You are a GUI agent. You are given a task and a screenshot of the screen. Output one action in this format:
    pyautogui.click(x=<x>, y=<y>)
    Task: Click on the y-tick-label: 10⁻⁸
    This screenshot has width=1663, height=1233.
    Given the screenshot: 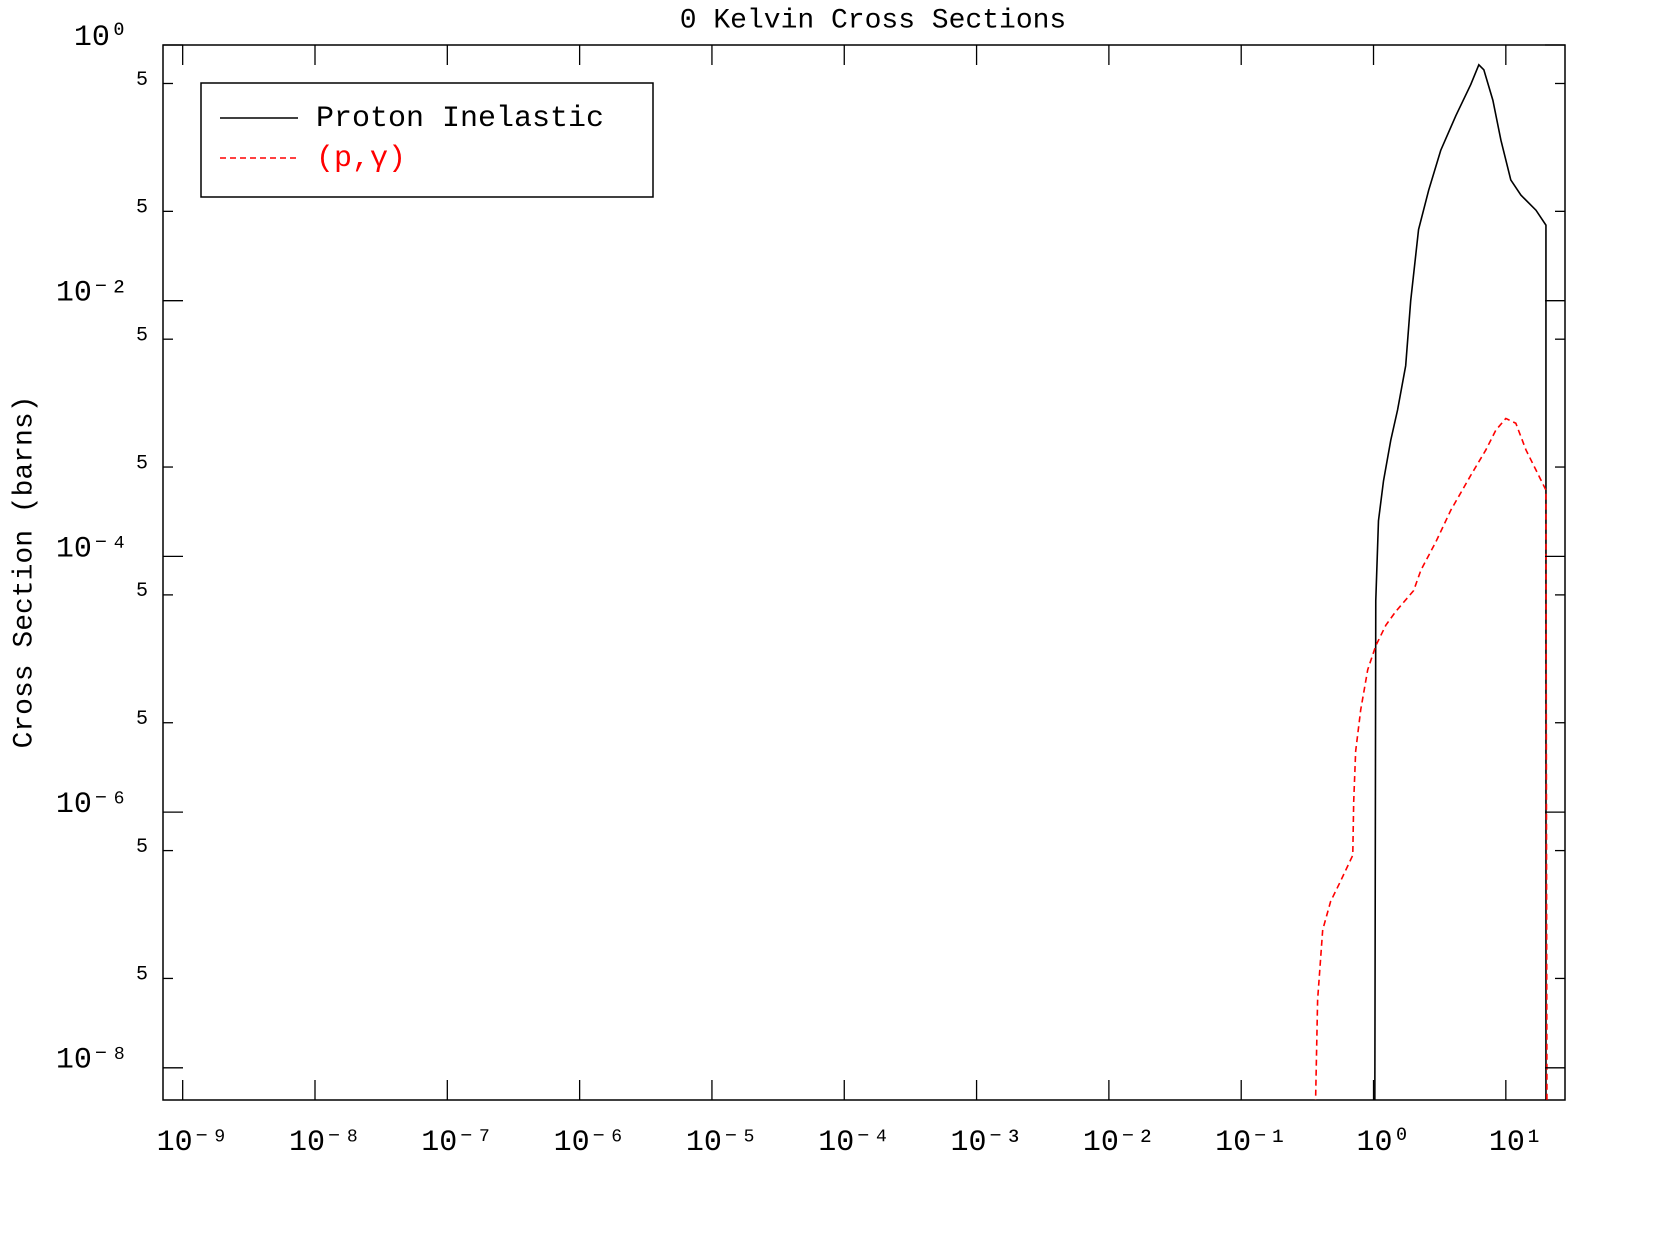 What is the action you would take?
    pyautogui.click(x=92, y=1061)
    